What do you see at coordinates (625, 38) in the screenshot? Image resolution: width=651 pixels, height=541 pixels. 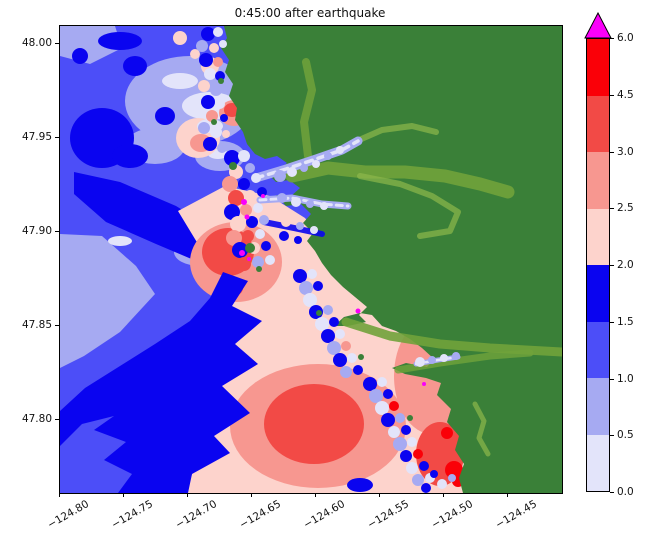 I see `colorbar-tick-label: 6.0` at bounding box center [625, 38].